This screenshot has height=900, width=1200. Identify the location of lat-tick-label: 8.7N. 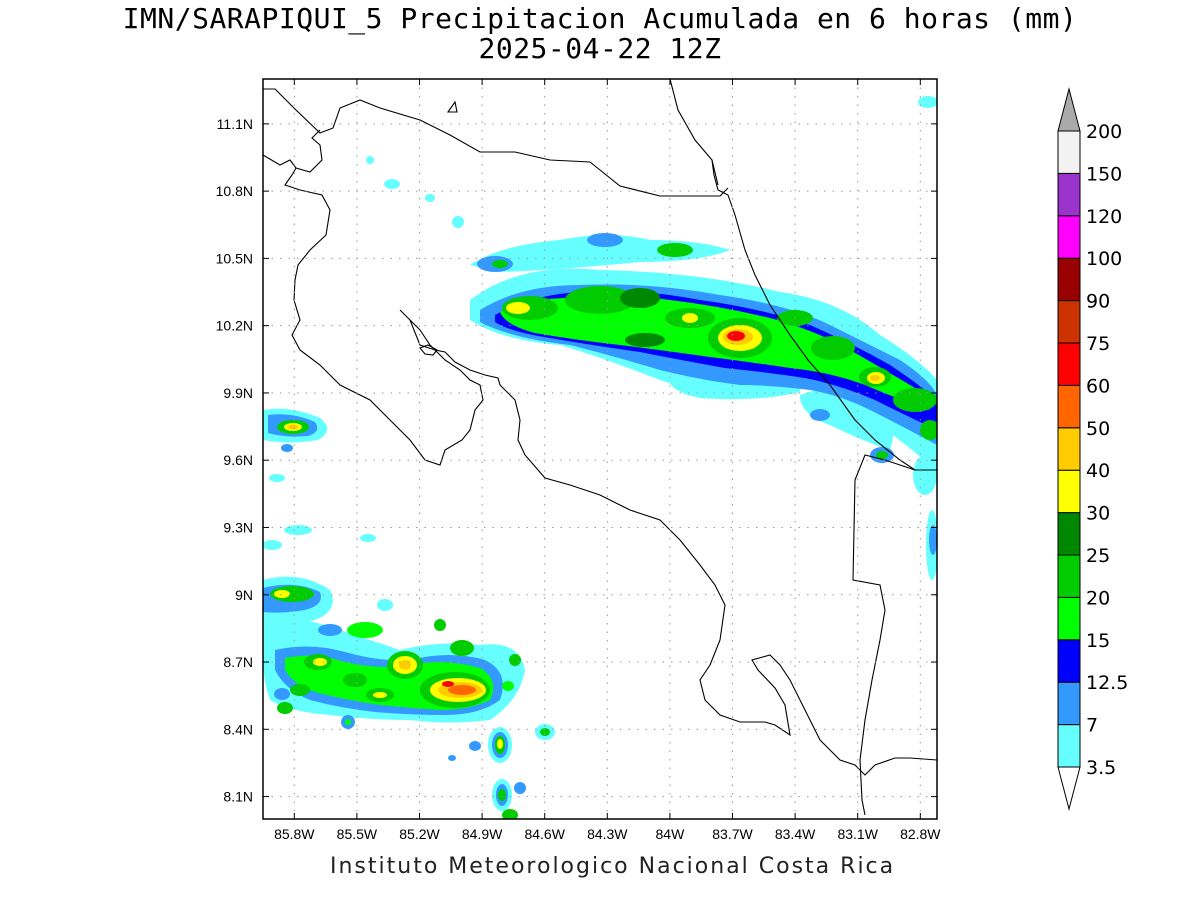
(238, 662).